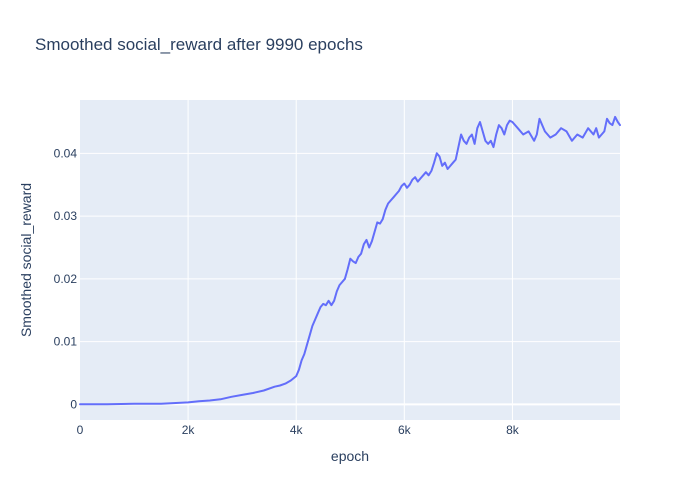  I want to click on x-axis-ticks: 0 2k 4k 6k 8k, so click(298, 430).